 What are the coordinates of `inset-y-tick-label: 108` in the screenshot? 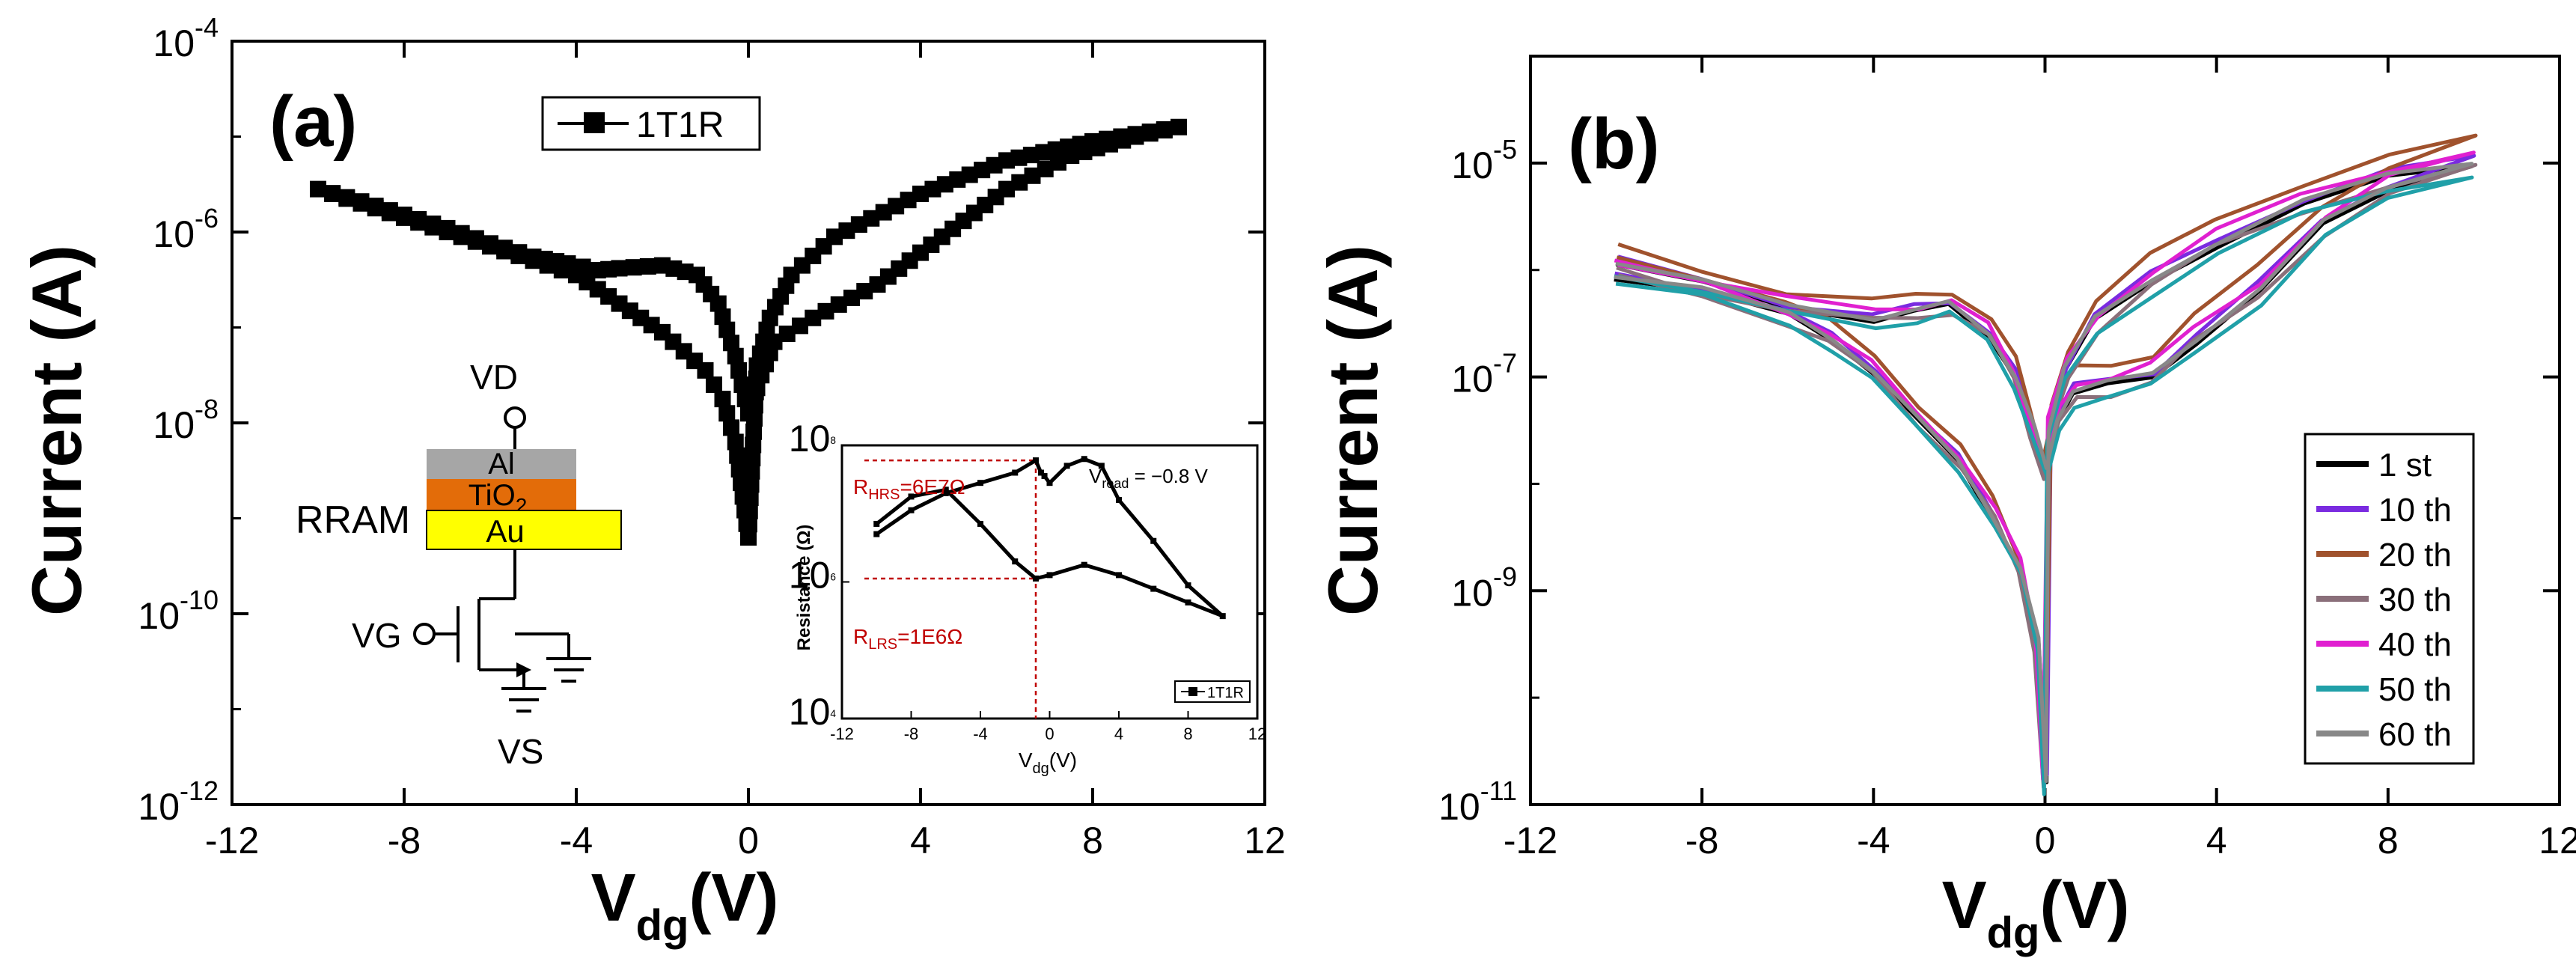 It's located at (812, 439).